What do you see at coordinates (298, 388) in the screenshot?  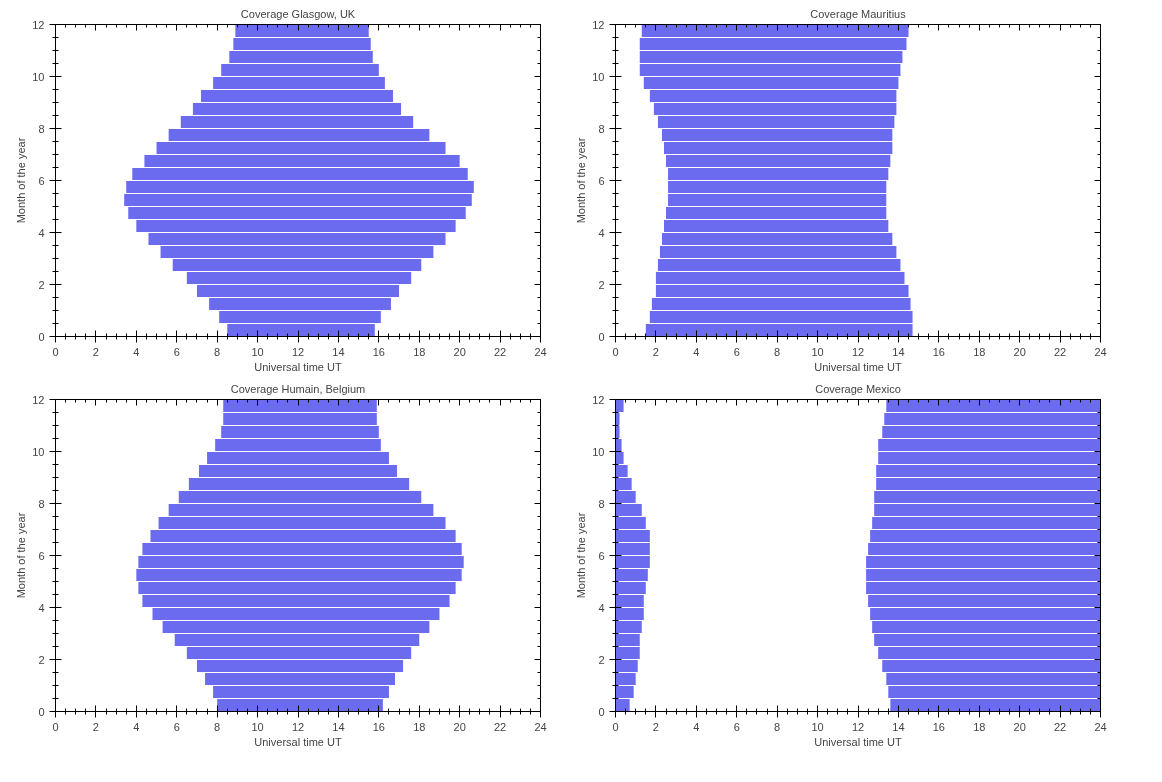 I see `chart-title: Coverage Humain, Belgium` at bounding box center [298, 388].